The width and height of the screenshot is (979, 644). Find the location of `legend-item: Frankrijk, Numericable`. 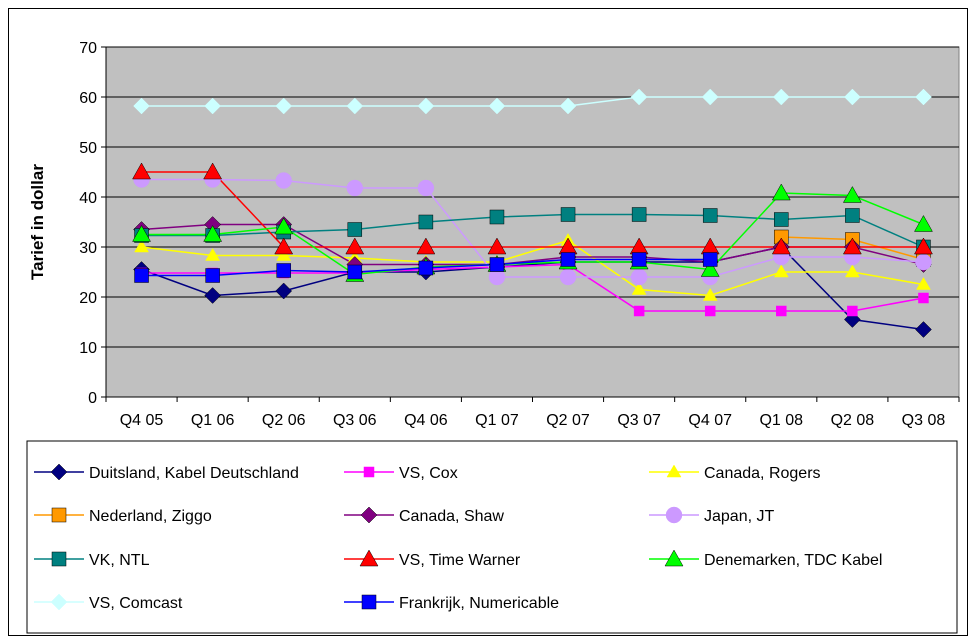

legend-item: Frankrijk, Numericable is located at coordinates (451, 603).